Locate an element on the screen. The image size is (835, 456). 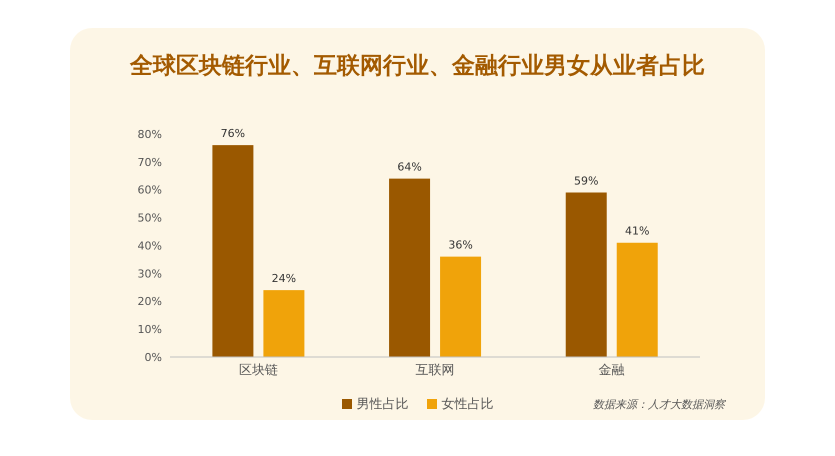
y-tick-label: 10% is located at coordinates (150, 329).